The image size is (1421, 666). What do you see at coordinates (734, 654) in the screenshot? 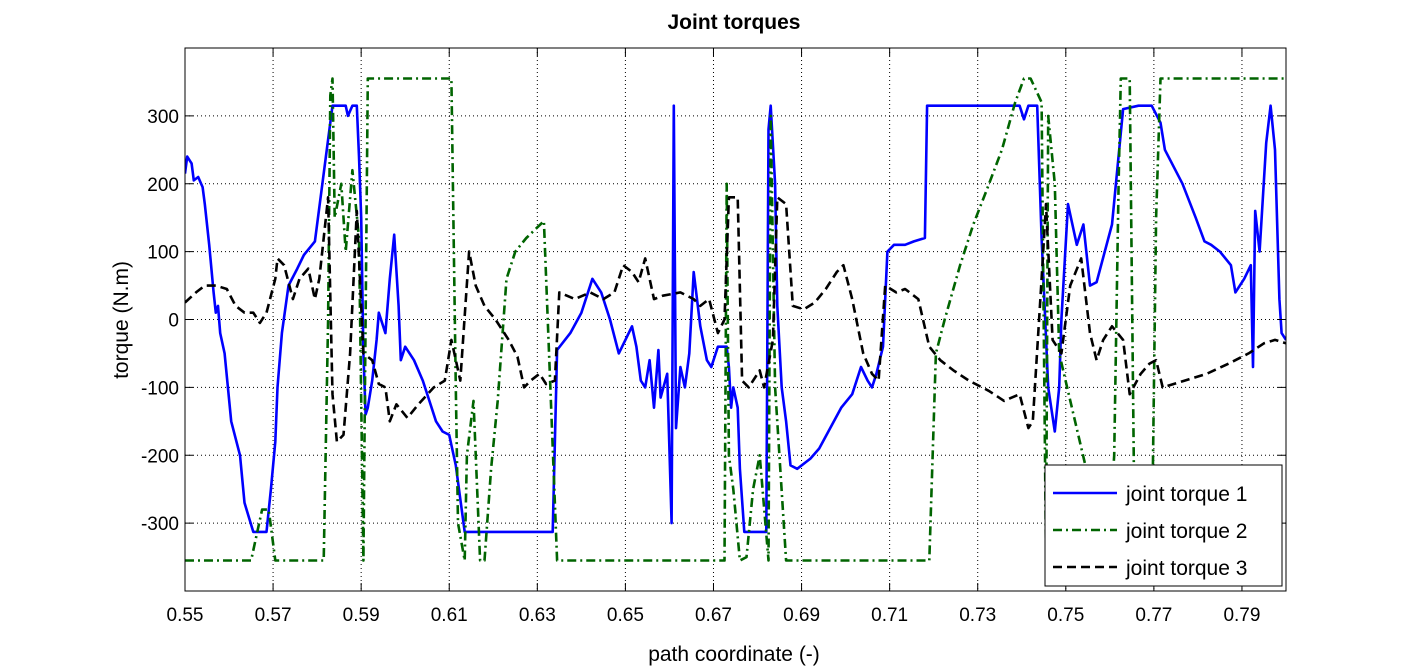
I see `x-axis-label: path coordinate (-)` at bounding box center [734, 654].